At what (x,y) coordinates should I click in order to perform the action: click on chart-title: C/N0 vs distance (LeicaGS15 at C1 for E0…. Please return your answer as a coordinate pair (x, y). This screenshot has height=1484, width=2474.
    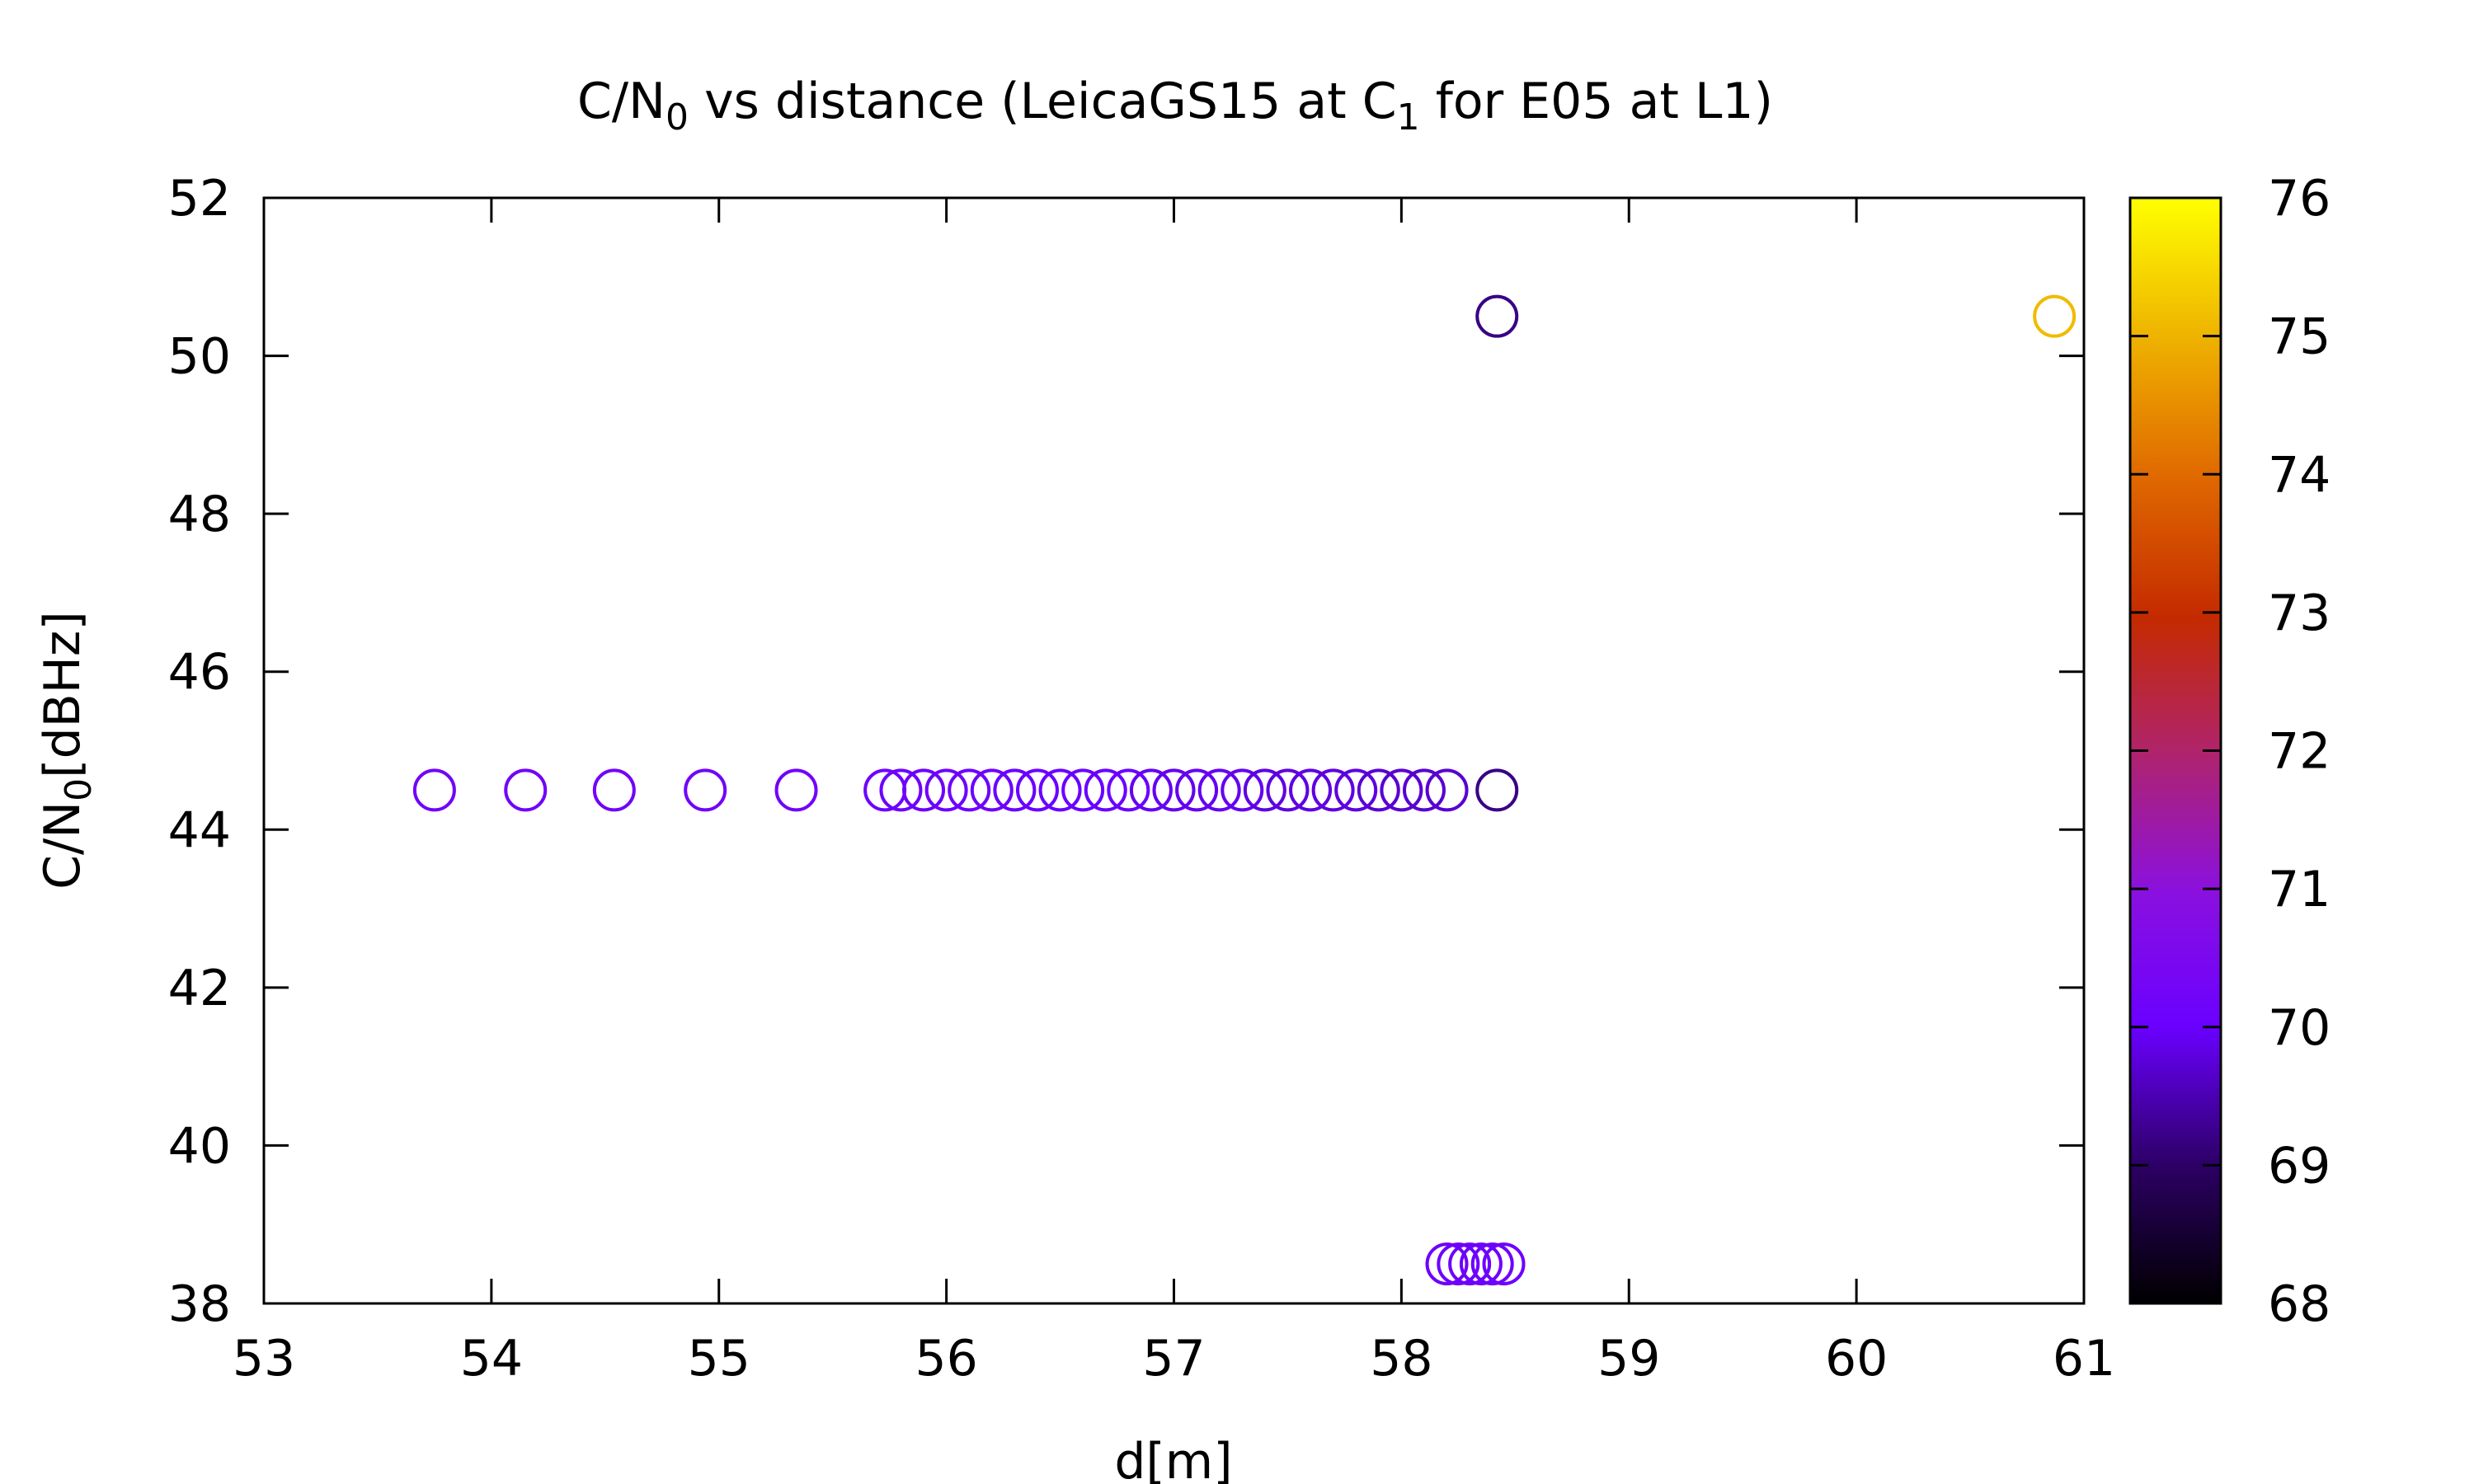
    Looking at the image, I should click on (1175, 106).